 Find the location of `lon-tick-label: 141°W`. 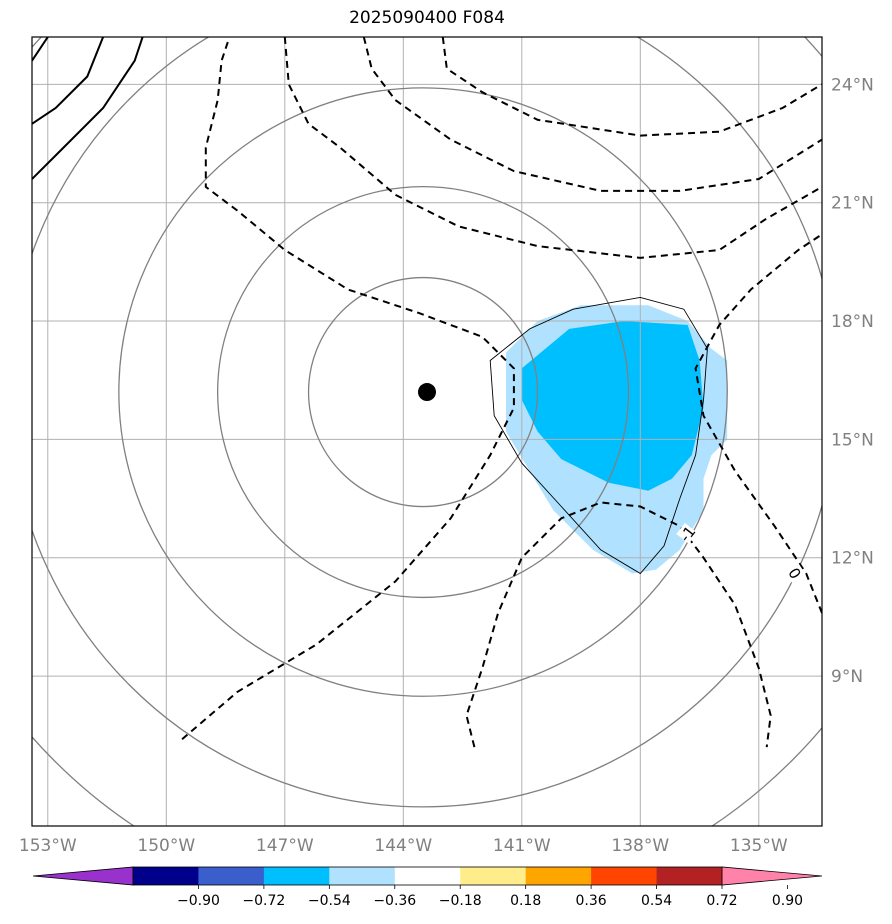

lon-tick-label: 141°W is located at coordinates (522, 846).